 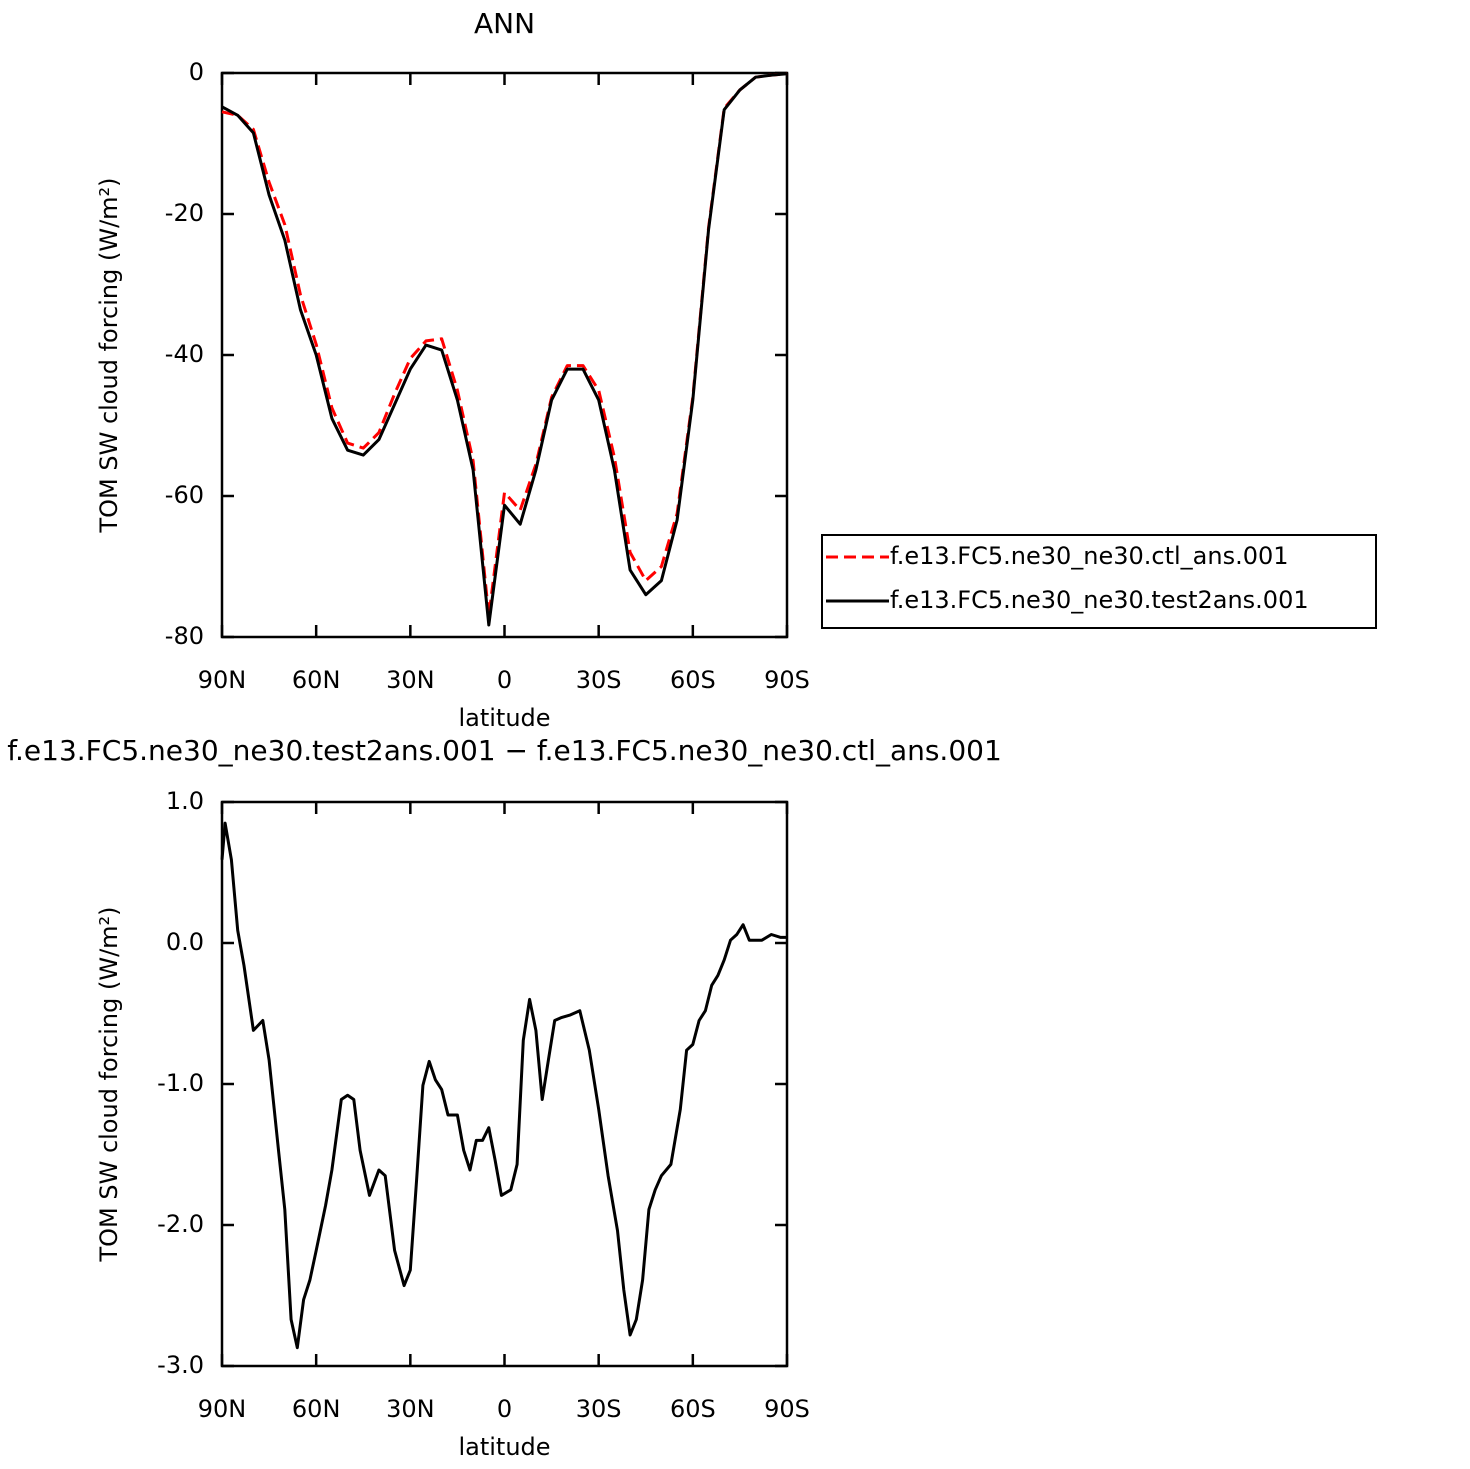 I want to click on legend-label: f.e13.FC5.ne30_ne30.ctl_ans.001, so click(x=1089, y=556).